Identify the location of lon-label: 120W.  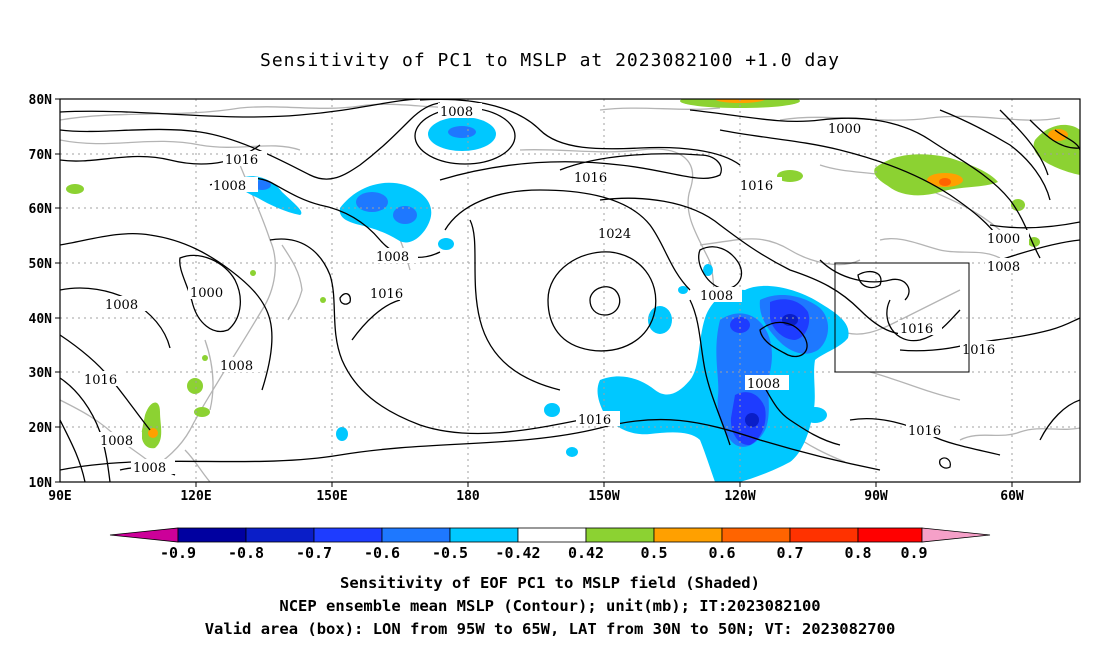
(739, 496).